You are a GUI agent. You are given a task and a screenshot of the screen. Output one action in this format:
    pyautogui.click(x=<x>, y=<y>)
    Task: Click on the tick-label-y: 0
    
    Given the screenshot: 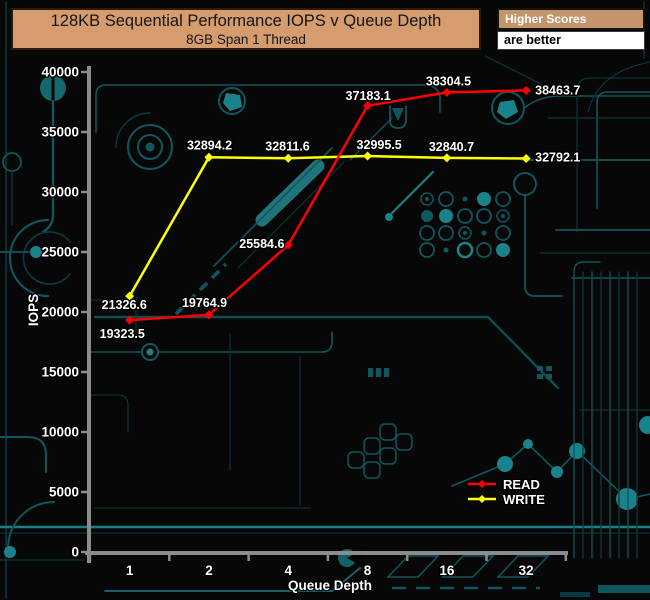 What is the action you would take?
    pyautogui.click(x=75, y=552)
    